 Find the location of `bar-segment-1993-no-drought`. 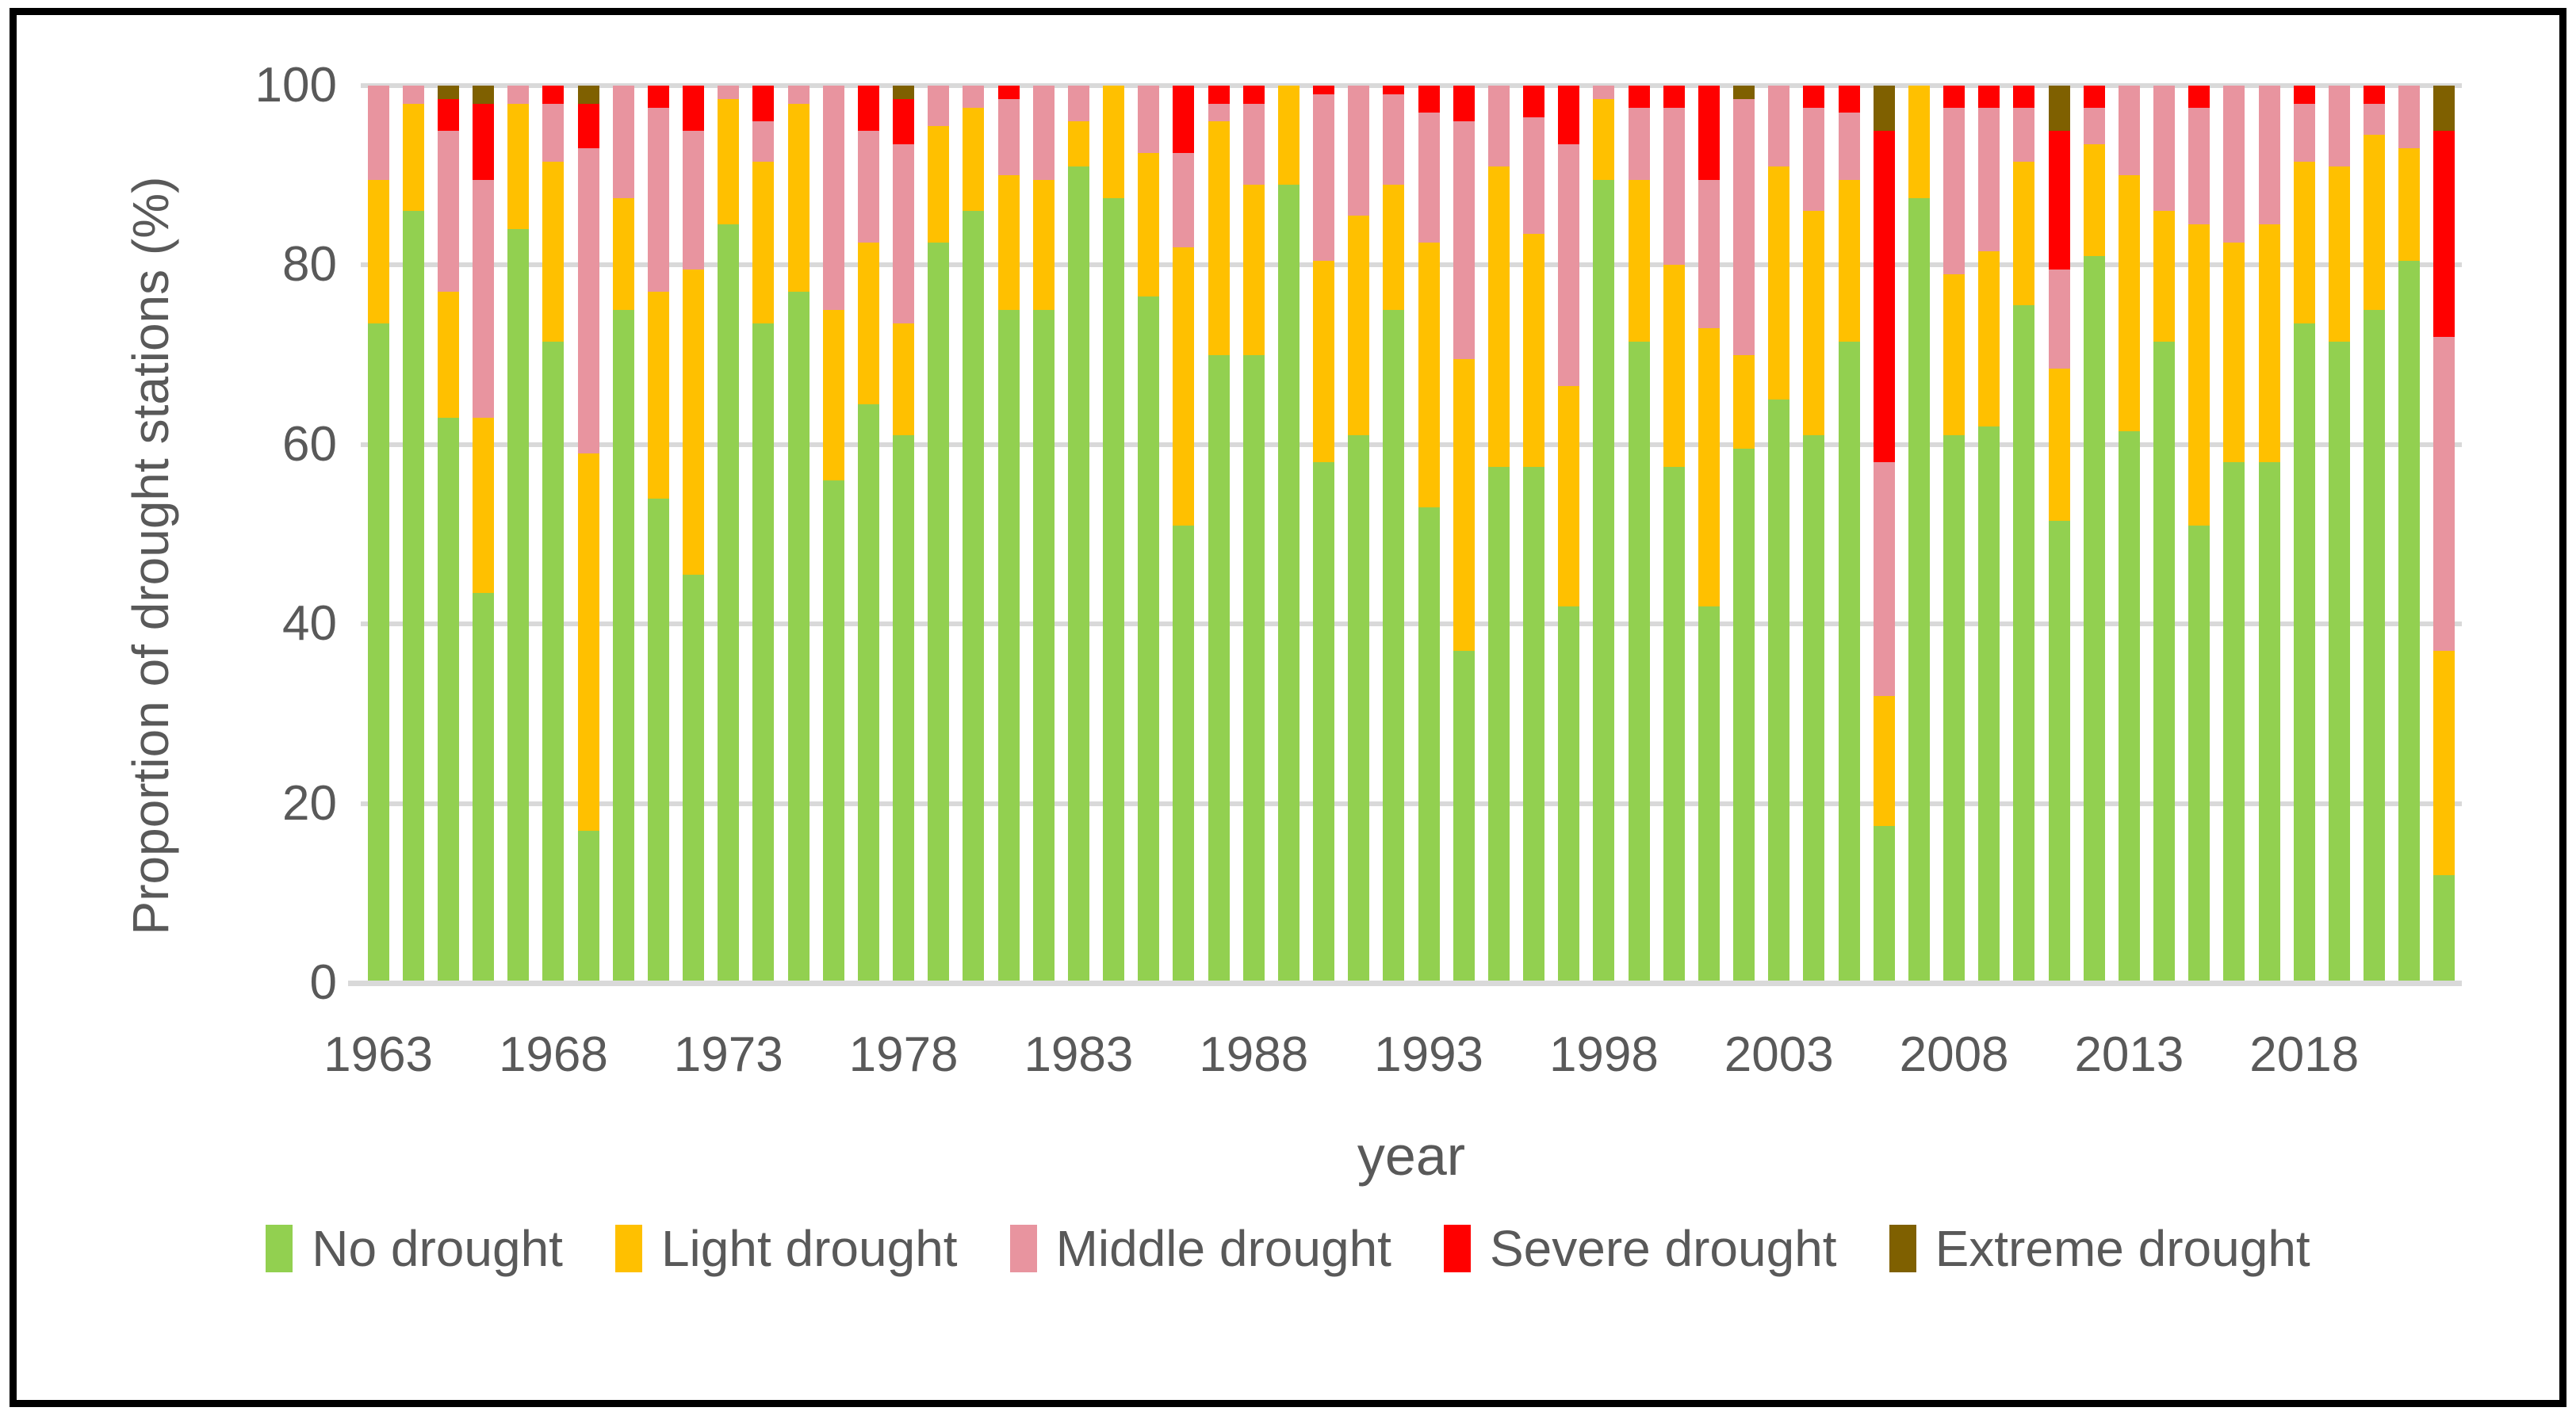

bar-segment-1993-no-drought is located at coordinates (1429, 745).